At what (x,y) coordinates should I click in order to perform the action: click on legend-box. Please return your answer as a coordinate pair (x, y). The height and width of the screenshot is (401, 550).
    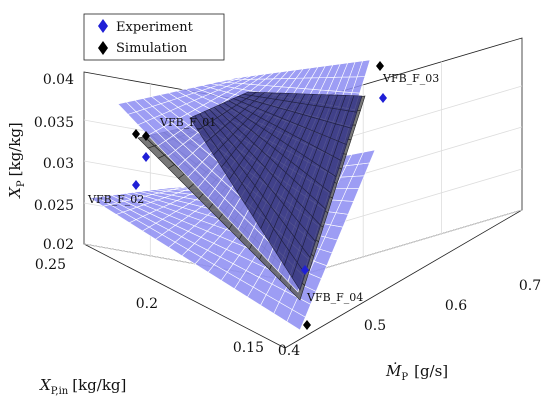
    Looking at the image, I should click on (154, 37).